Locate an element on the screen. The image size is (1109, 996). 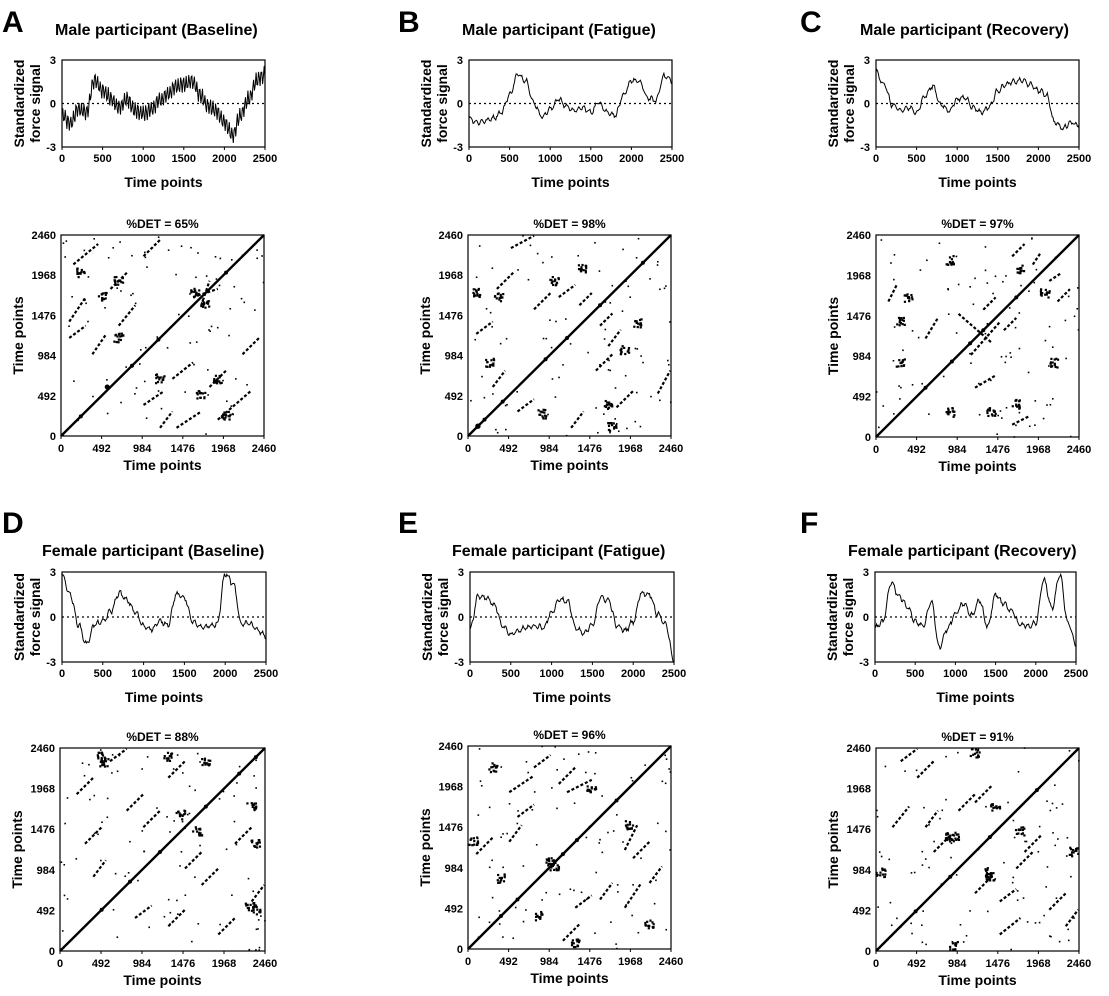
x-tick-label: 2460 is located at coordinates (265, 964).